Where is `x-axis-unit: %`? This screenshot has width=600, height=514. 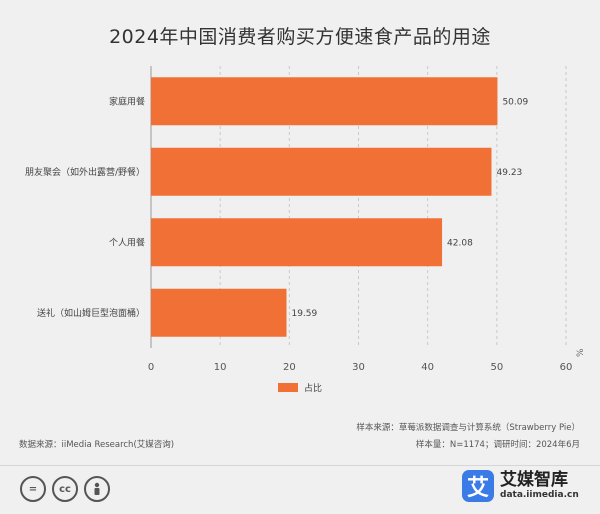 x-axis-unit: % is located at coordinates (581, 352).